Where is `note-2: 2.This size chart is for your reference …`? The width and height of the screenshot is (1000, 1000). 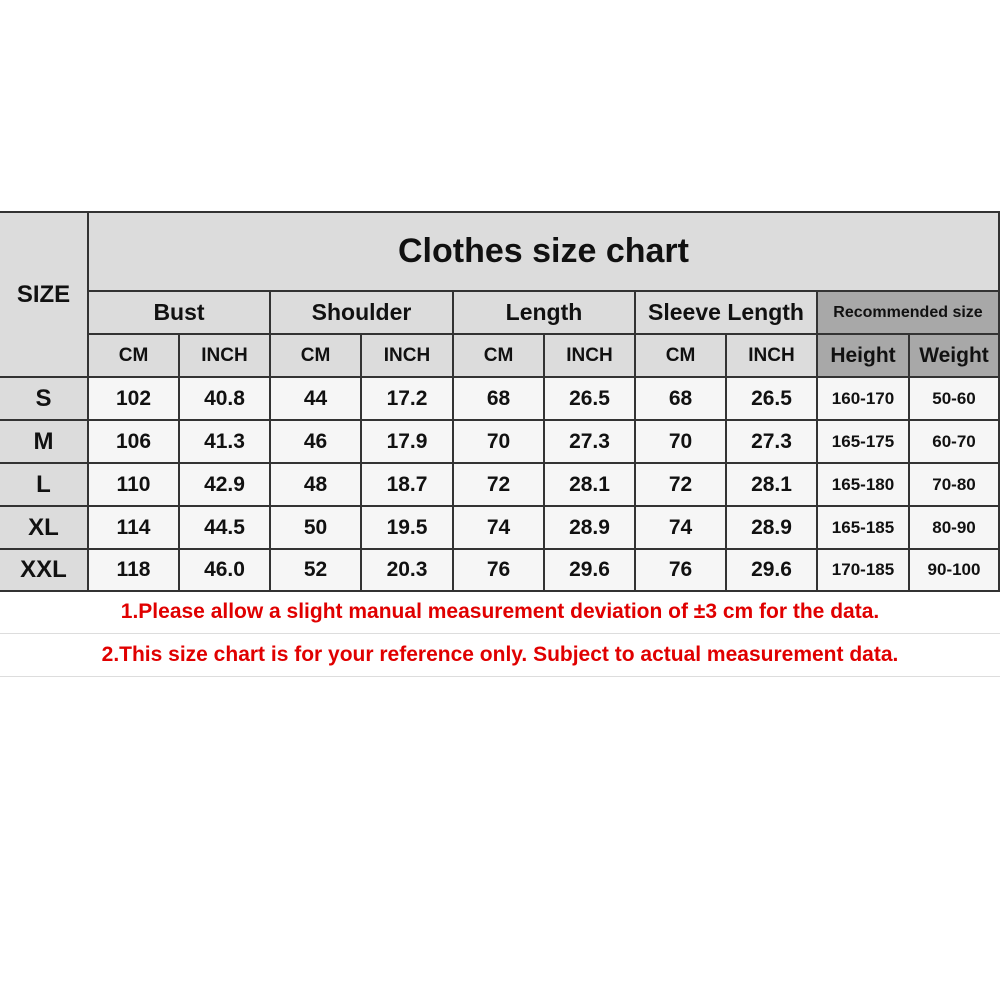 note-2: 2.This size chart is for your reference … is located at coordinates (500, 655).